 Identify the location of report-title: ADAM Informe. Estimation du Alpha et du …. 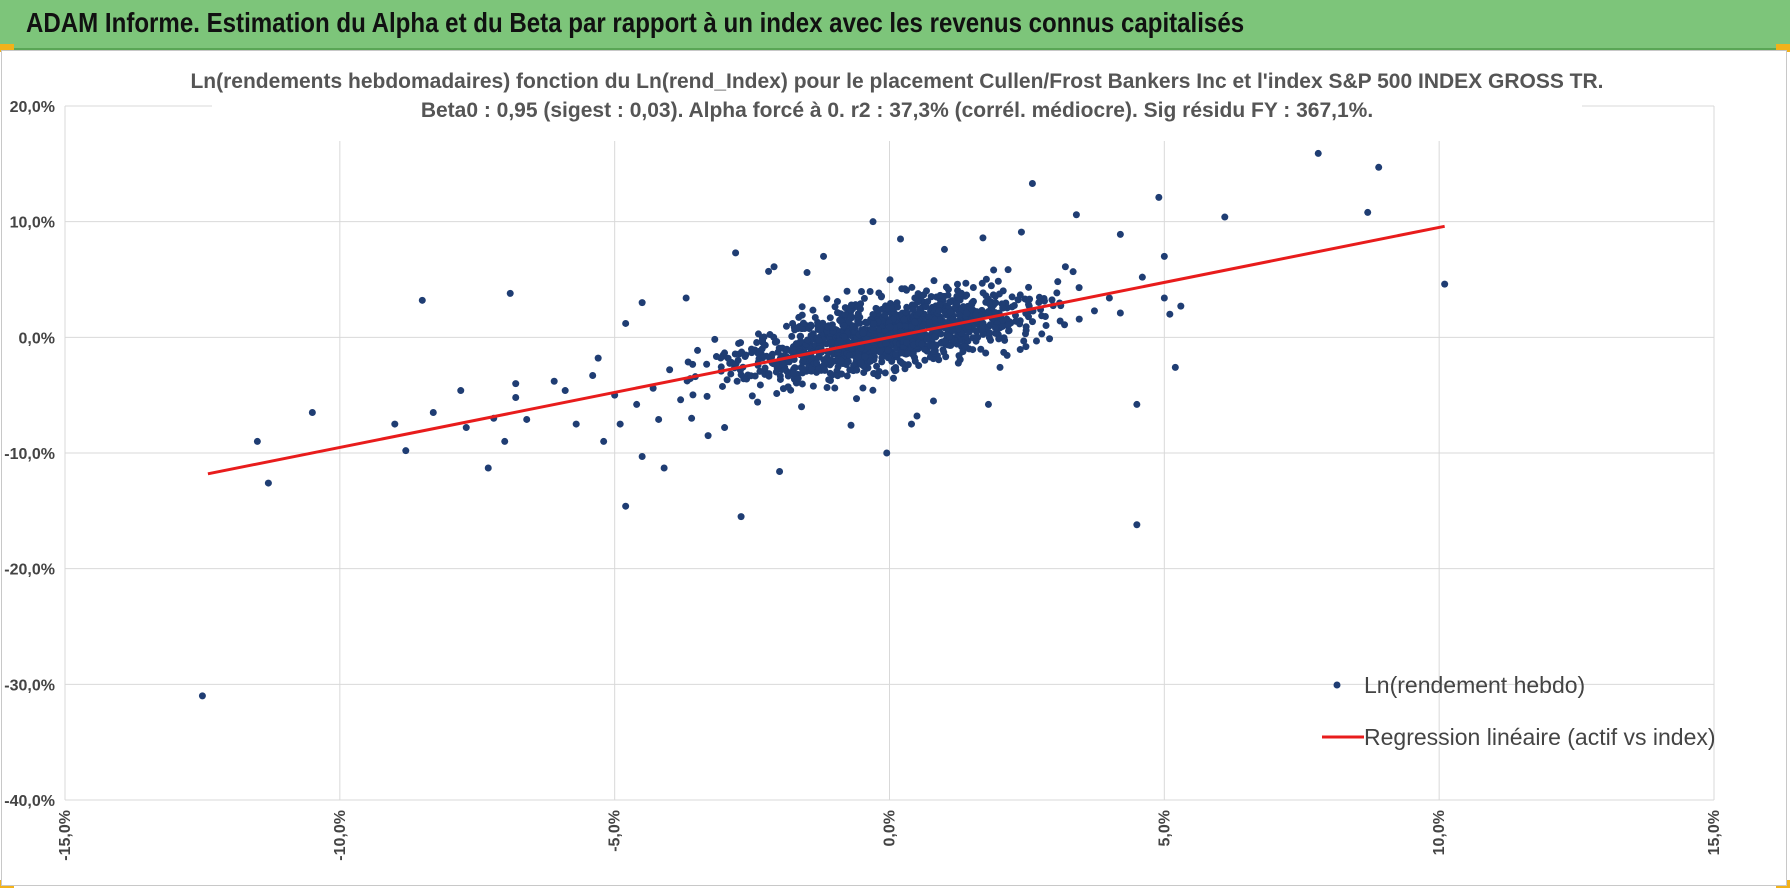
(635, 22).